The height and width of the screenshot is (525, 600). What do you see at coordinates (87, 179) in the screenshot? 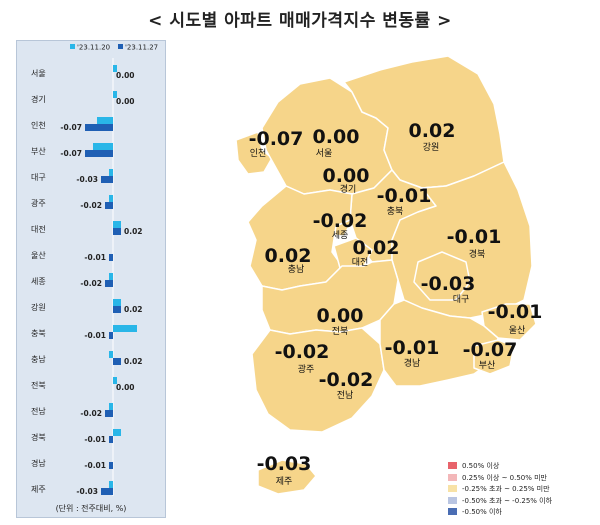
I see `data-label: -0.03` at bounding box center [87, 179].